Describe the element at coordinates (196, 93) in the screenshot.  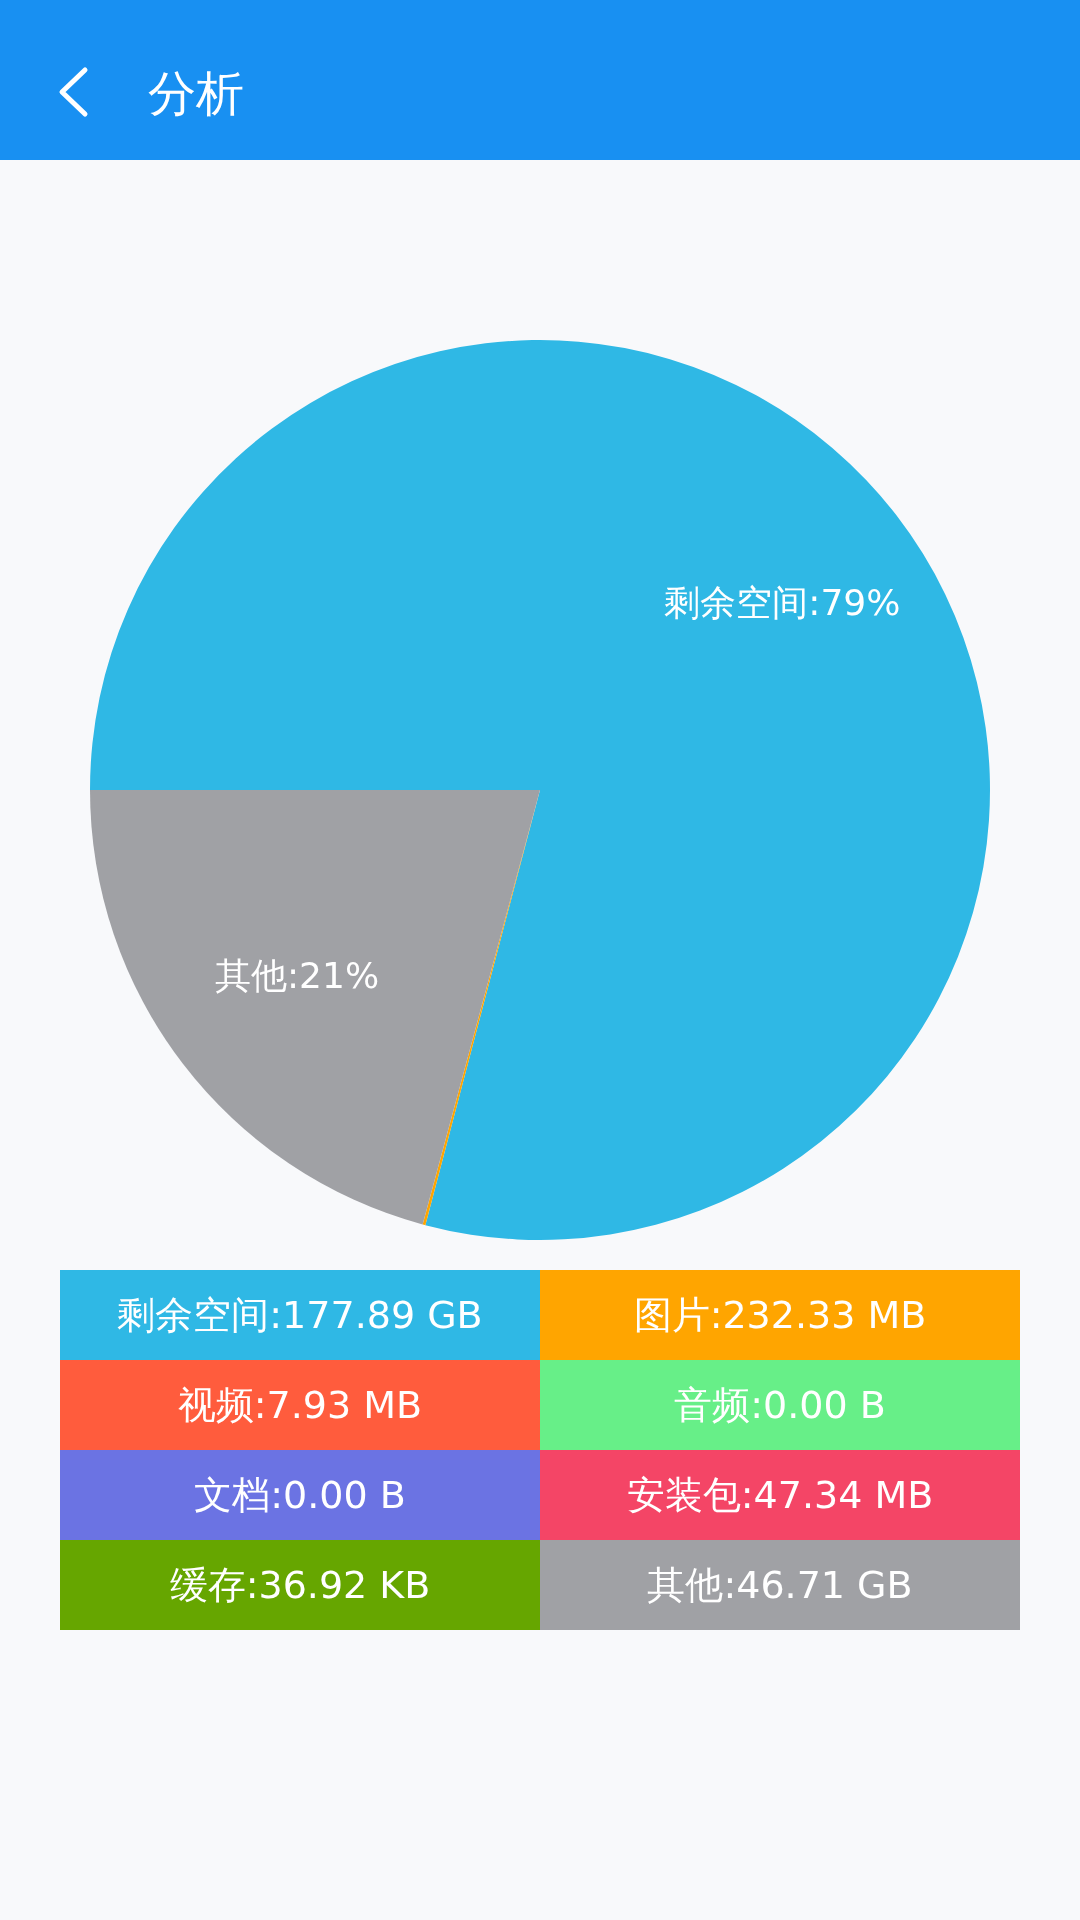
I see `chart-title: 分析` at that location.